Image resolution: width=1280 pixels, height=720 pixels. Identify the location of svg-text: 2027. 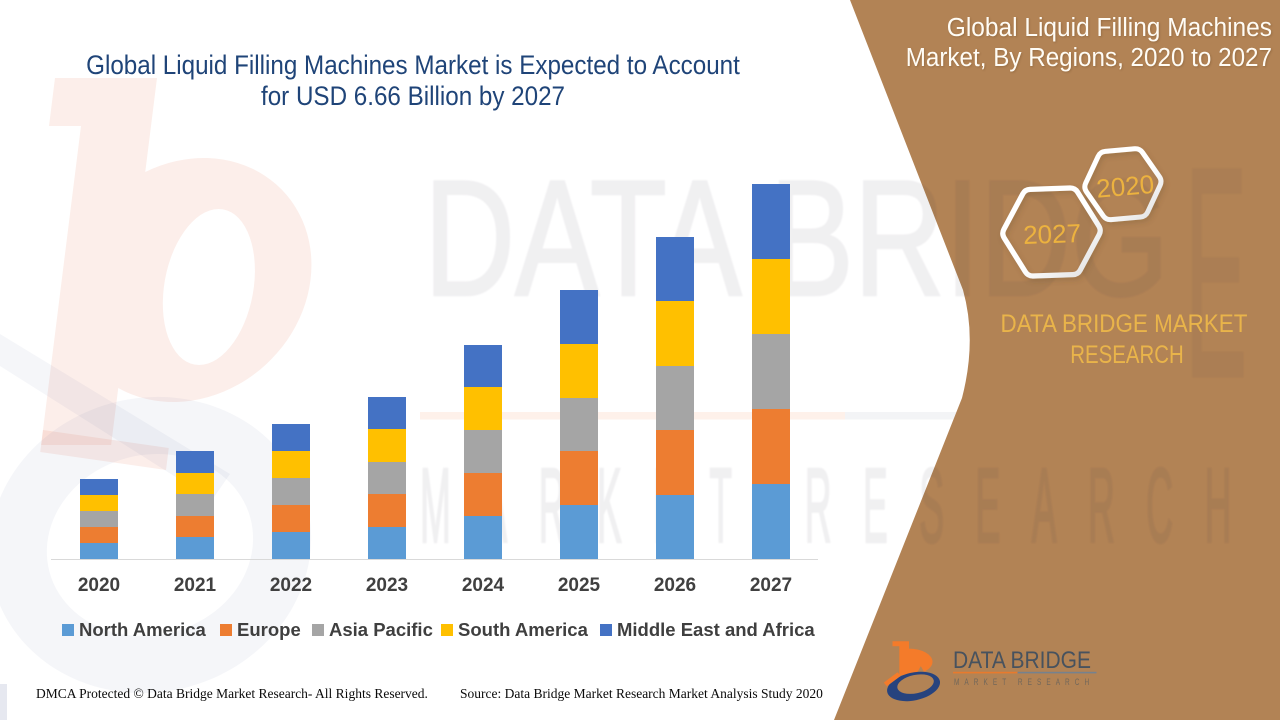
(1052, 234).